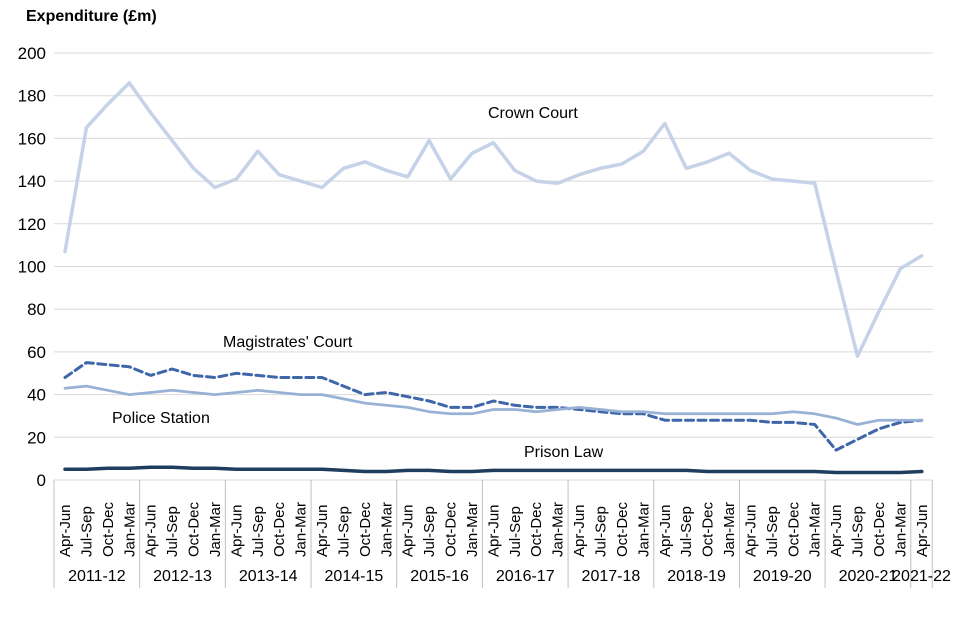  Describe the element at coordinates (533, 113) in the screenshot. I see `series-annotation-label: Crown Court` at that location.